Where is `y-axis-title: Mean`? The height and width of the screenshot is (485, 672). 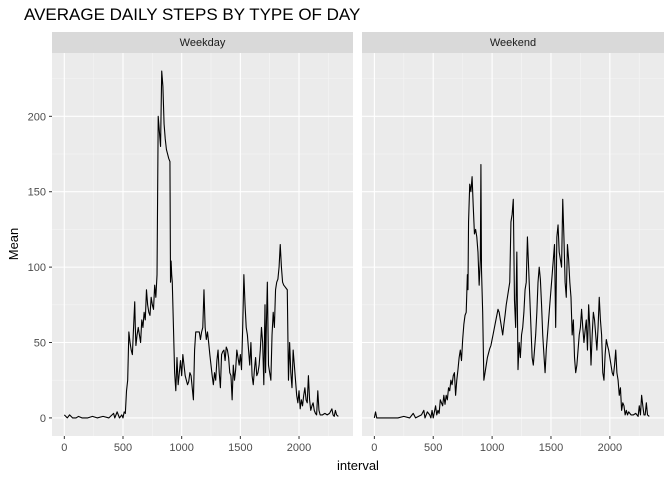
y-axis-title: Mean is located at coordinates (13, 244).